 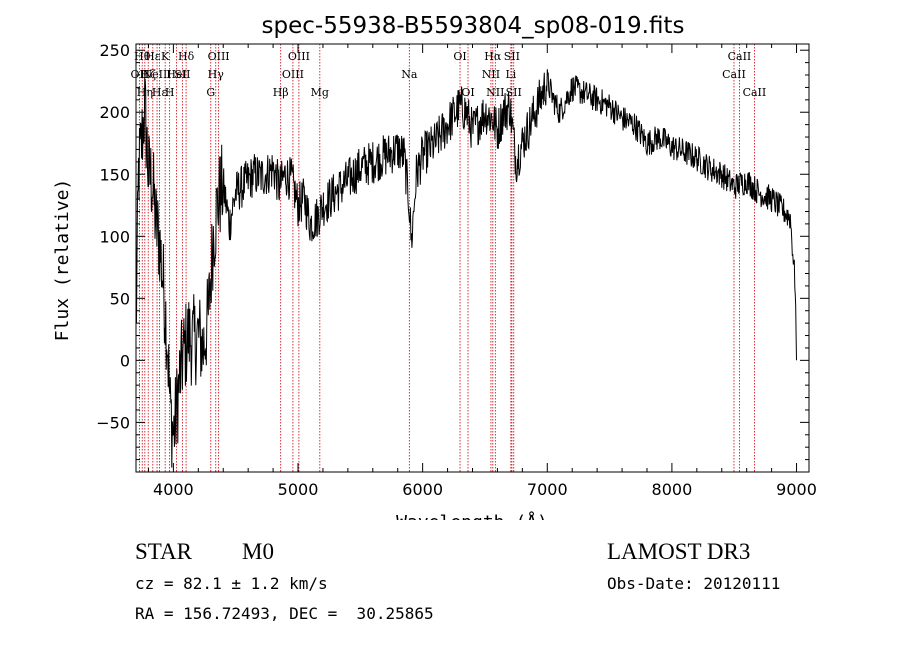 What do you see at coordinates (493, 56) in the screenshot?
I see `line-label: Hα` at bounding box center [493, 56].